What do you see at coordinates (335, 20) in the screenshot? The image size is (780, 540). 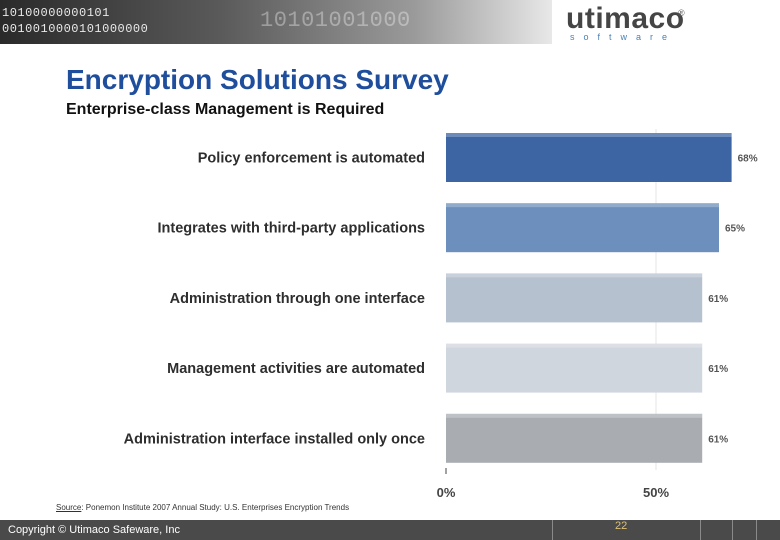 I see `banner-binary-text: 10101001000` at bounding box center [335, 20].